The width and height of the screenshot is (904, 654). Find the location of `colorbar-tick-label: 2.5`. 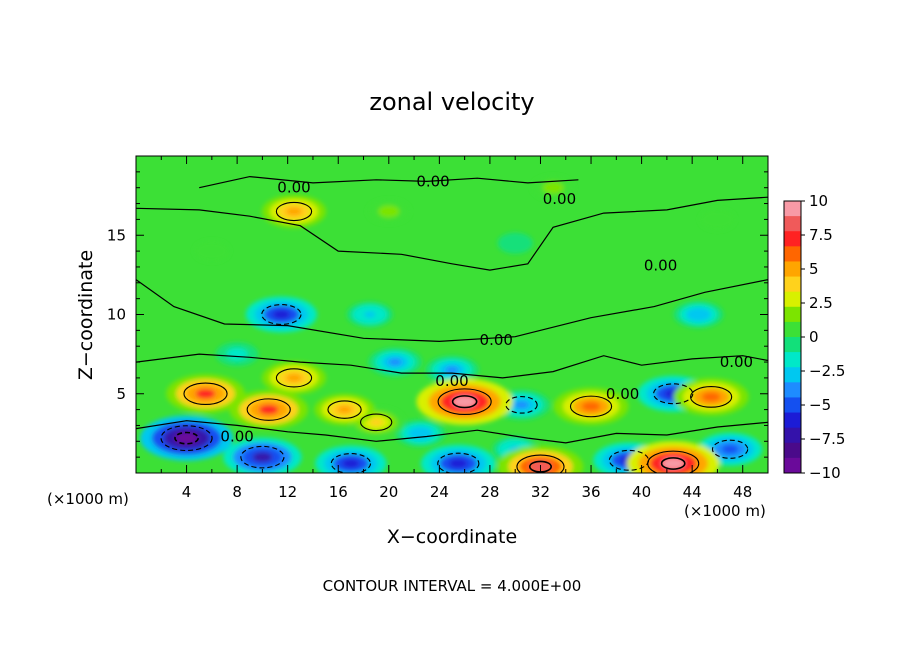

colorbar-tick-label: 2.5 is located at coordinates (821, 303).